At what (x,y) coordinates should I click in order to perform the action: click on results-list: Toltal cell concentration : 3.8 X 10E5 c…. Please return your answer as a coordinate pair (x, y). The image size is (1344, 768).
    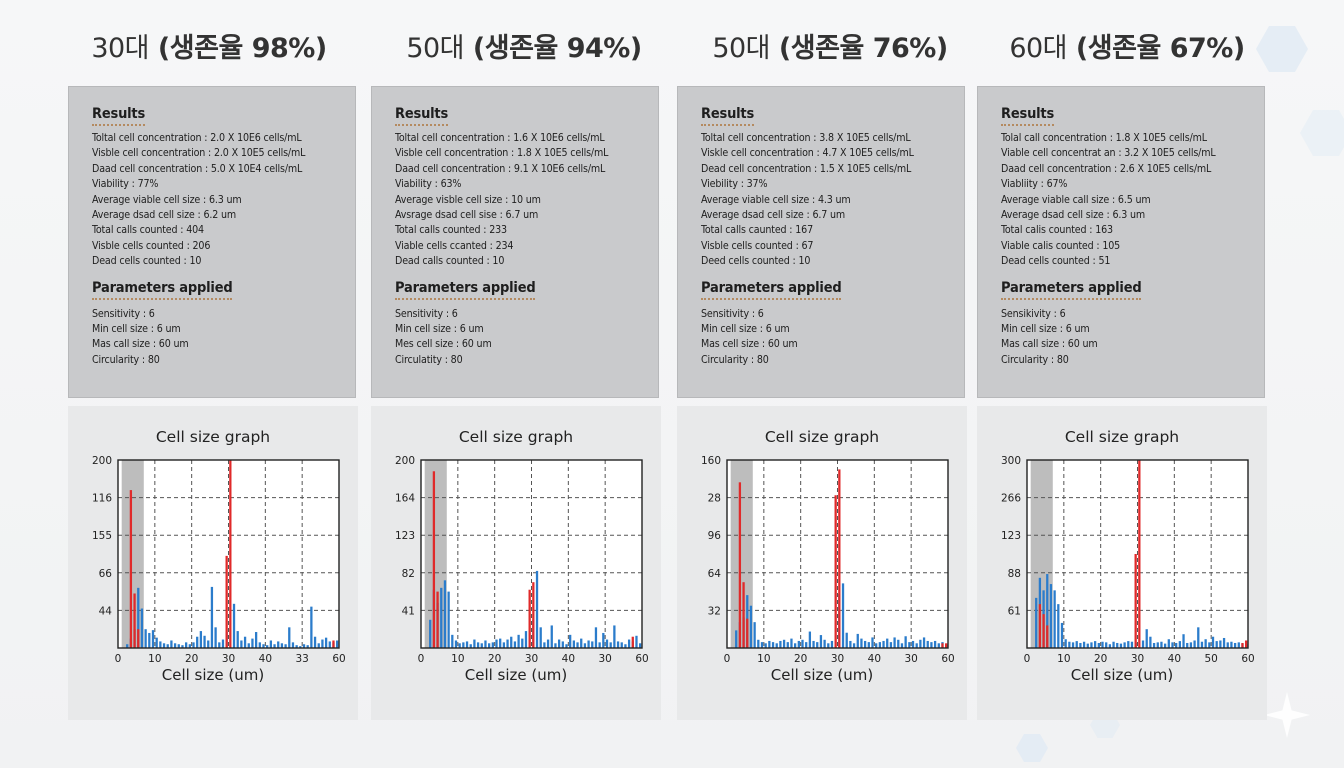
    Looking at the image, I should click on (832, 200).